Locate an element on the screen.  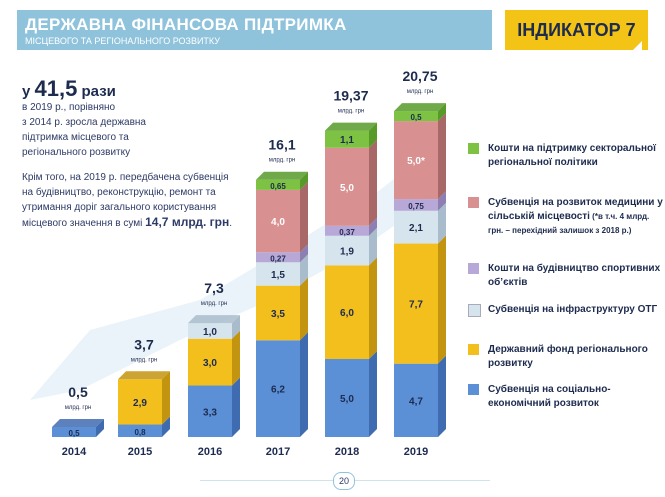
page-number: 20 is located at coordinates (344, 481).